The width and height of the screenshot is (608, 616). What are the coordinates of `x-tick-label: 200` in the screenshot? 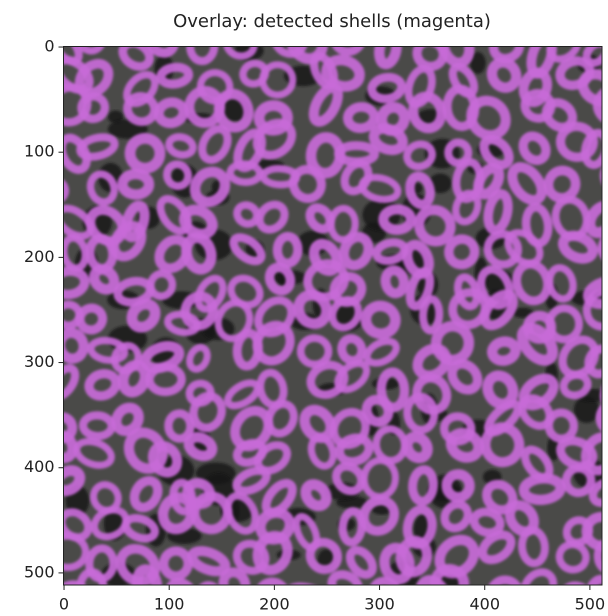 It's located at (274, 604).